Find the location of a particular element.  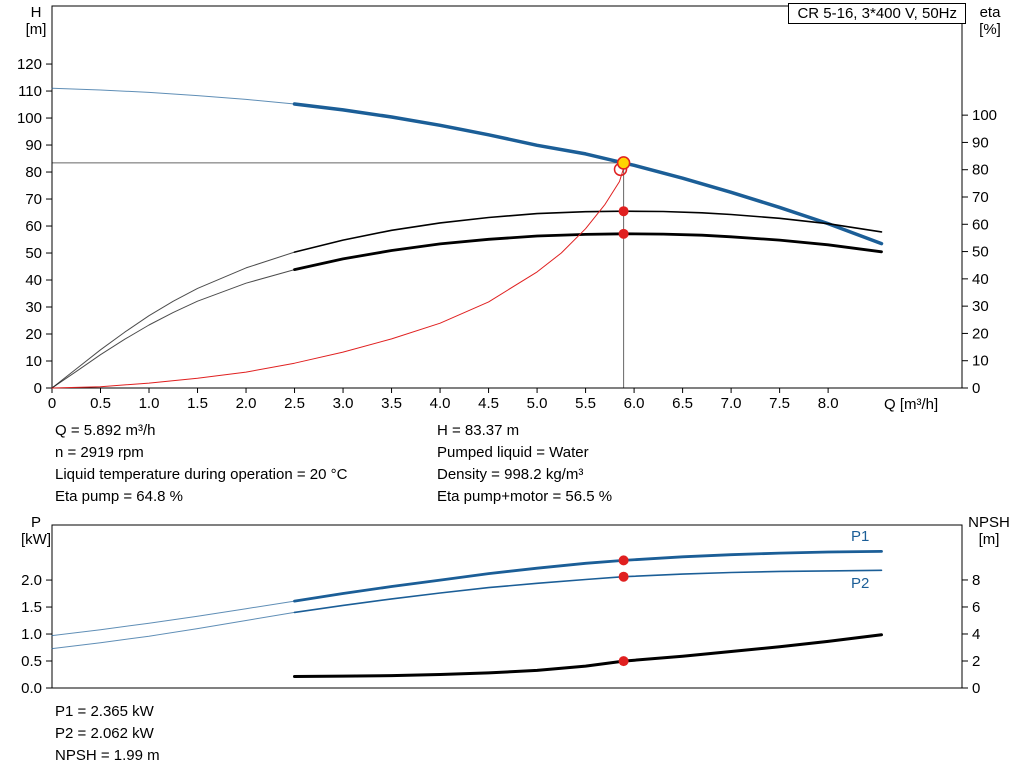

y-left-tick-label: 110 is located at coordinates (30, 91).